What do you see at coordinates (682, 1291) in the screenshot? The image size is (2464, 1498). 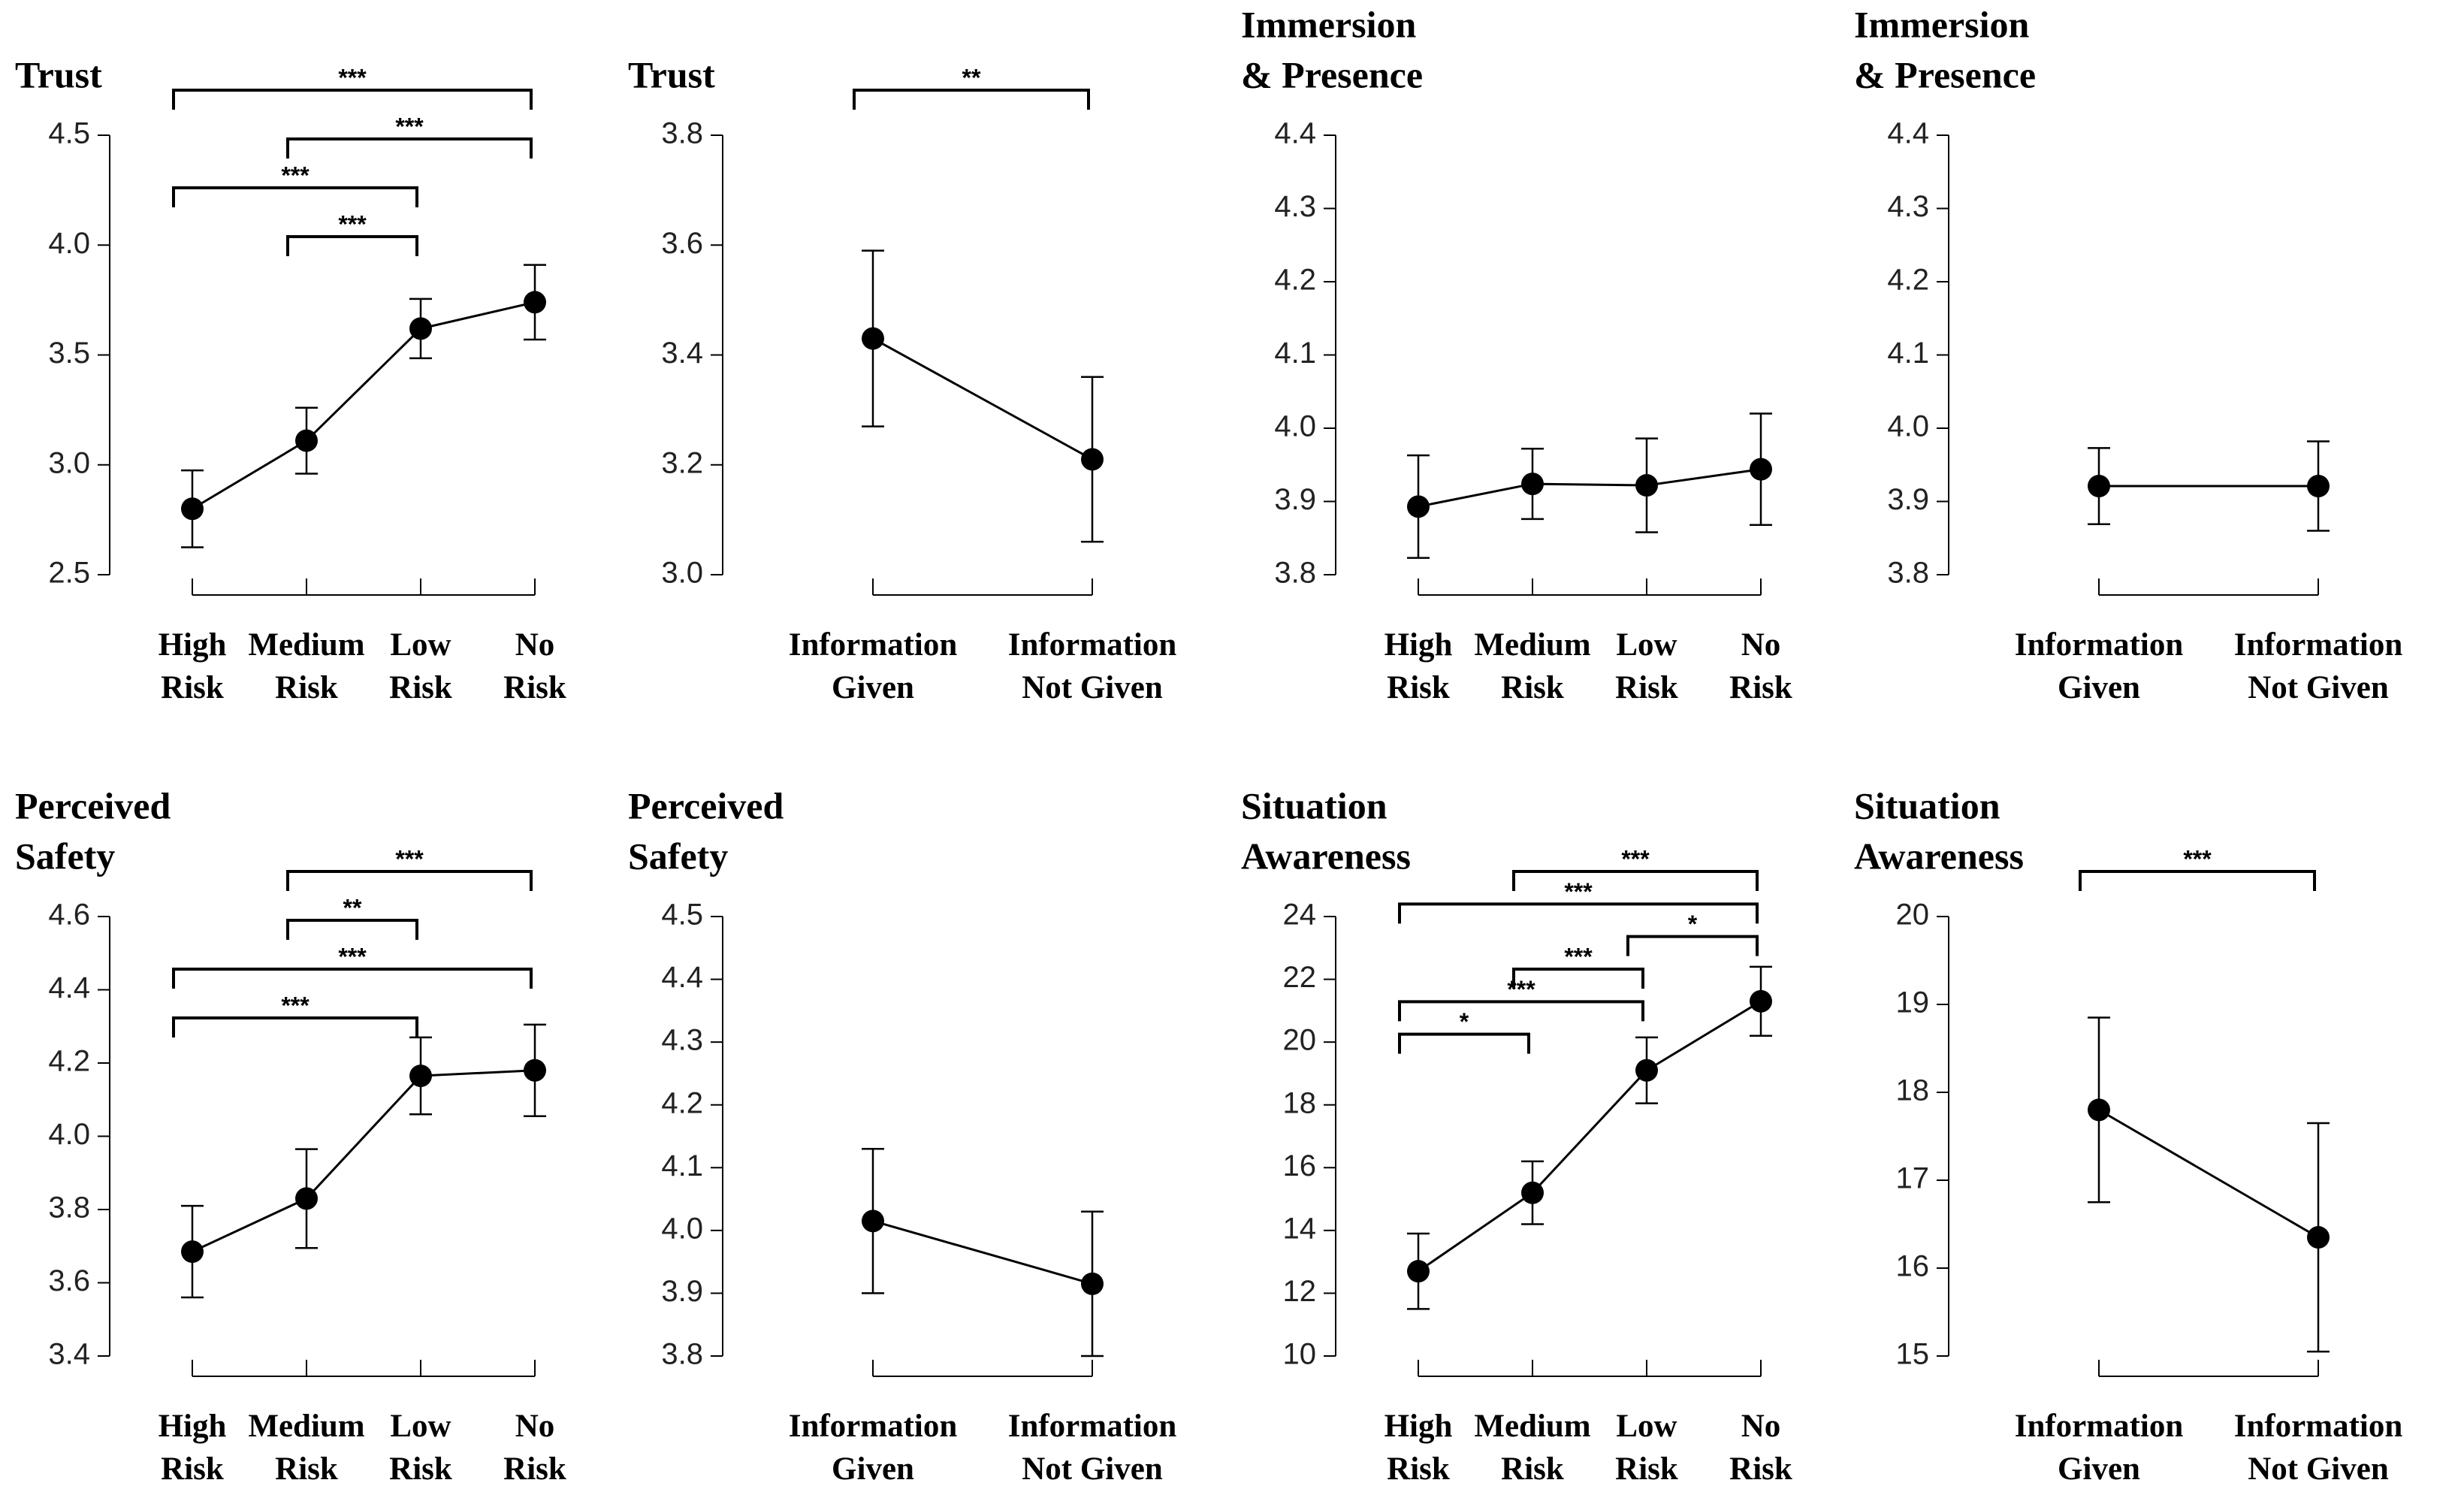 I see `y-tick-label: 3.9` at bounding box center [682, 1291].